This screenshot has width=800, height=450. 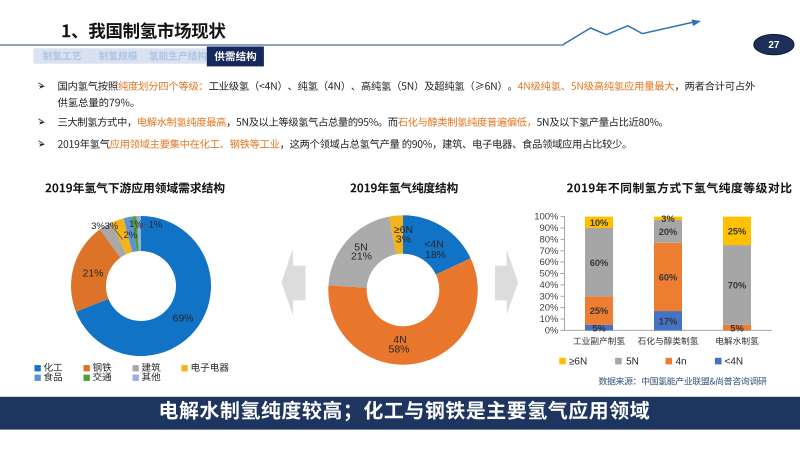 What do you see at coordinates (549, 296) in the screenshot?
I see `svg-text: 30%` at bounding box center [549, 296].